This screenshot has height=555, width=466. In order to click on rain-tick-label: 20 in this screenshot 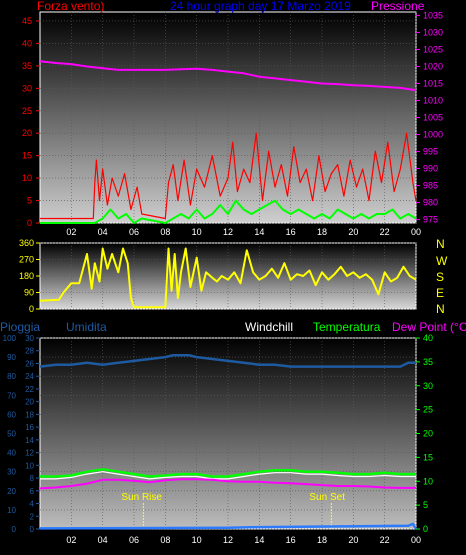, I will do `click(29, 402)`.